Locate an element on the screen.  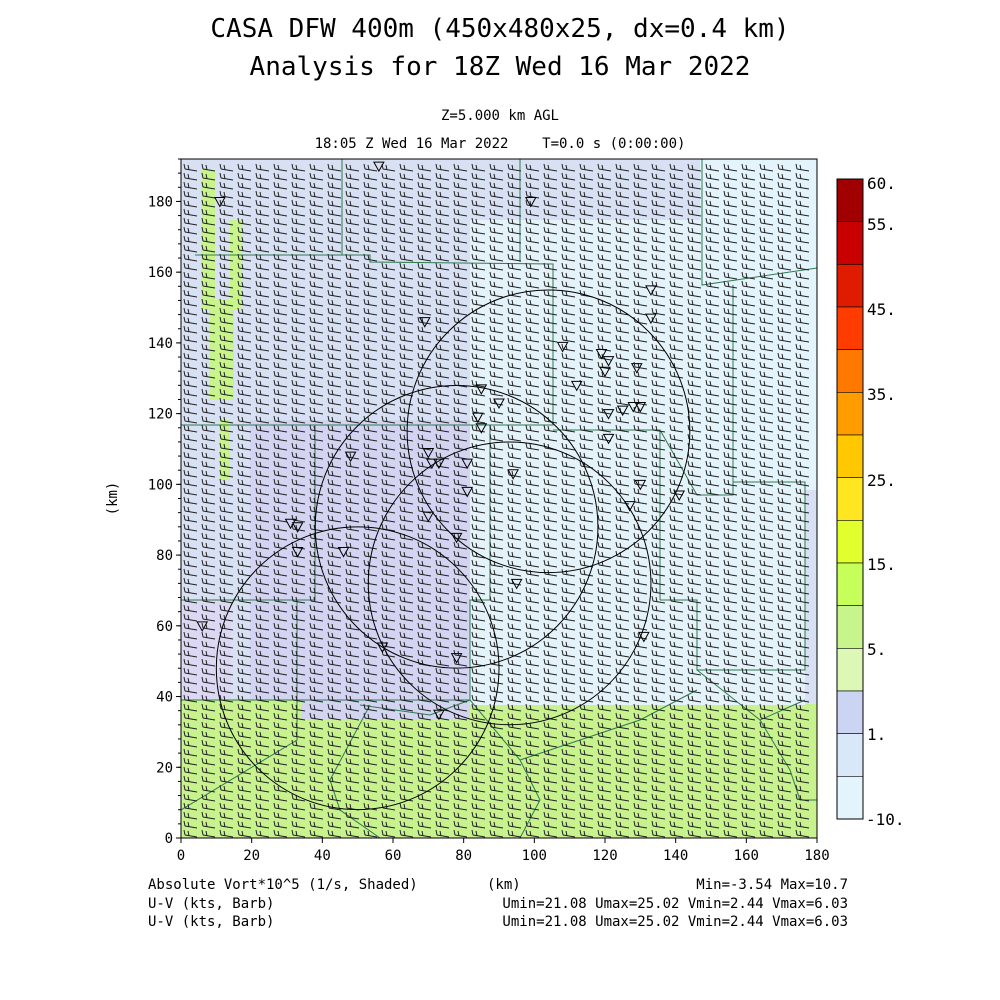
y-tick-label: 20 is located at coordinates (164, 768).